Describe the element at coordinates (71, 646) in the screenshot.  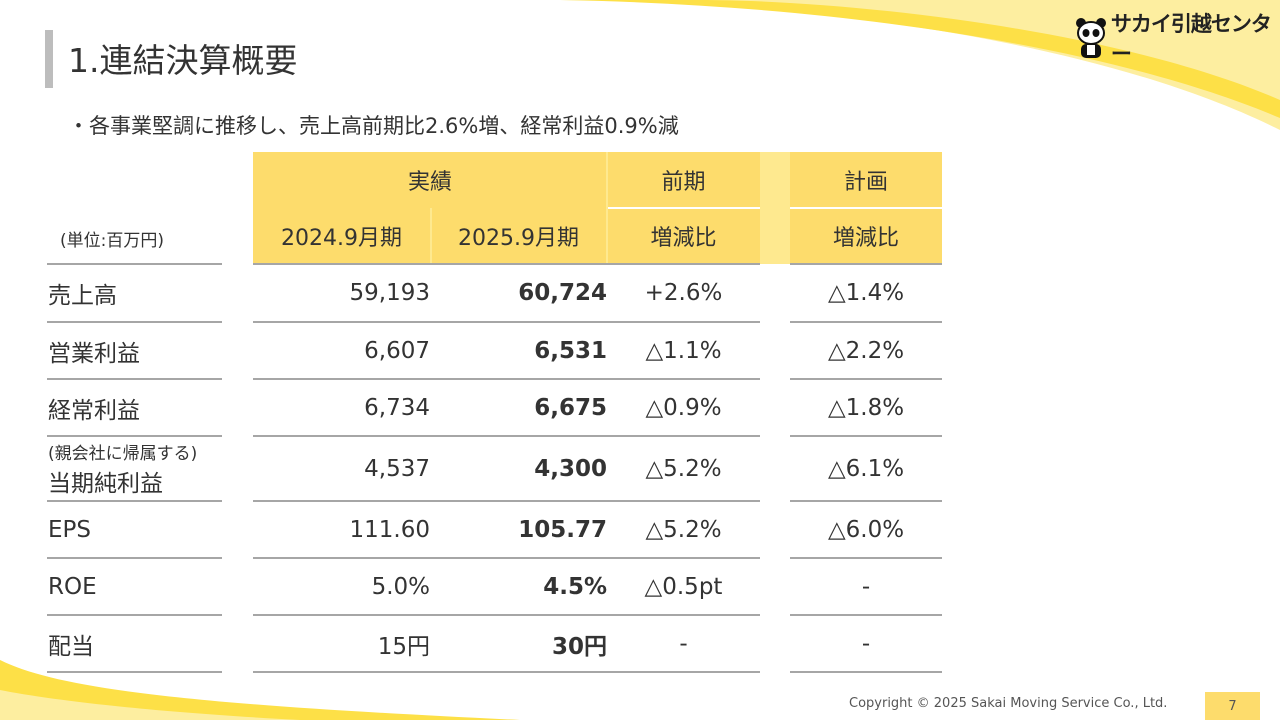
I see `row-label: 配当` at that location.